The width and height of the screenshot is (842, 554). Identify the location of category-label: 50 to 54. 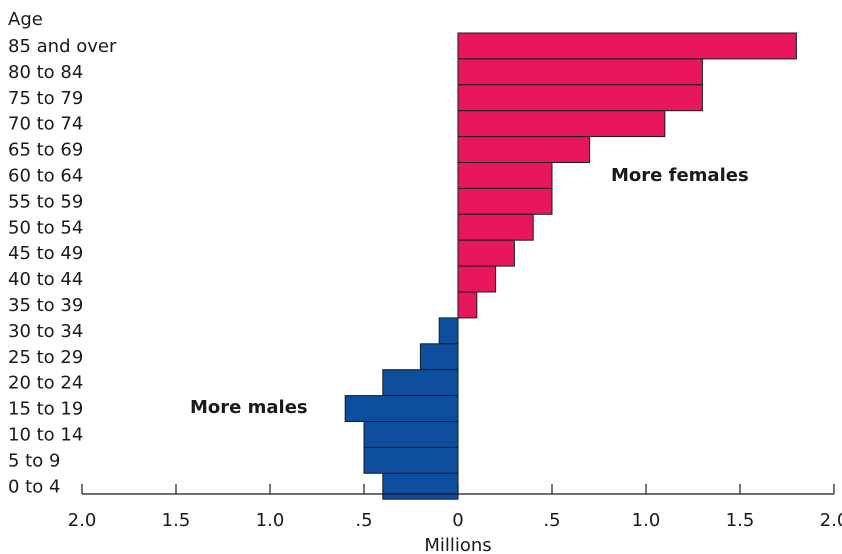
(45, 227).